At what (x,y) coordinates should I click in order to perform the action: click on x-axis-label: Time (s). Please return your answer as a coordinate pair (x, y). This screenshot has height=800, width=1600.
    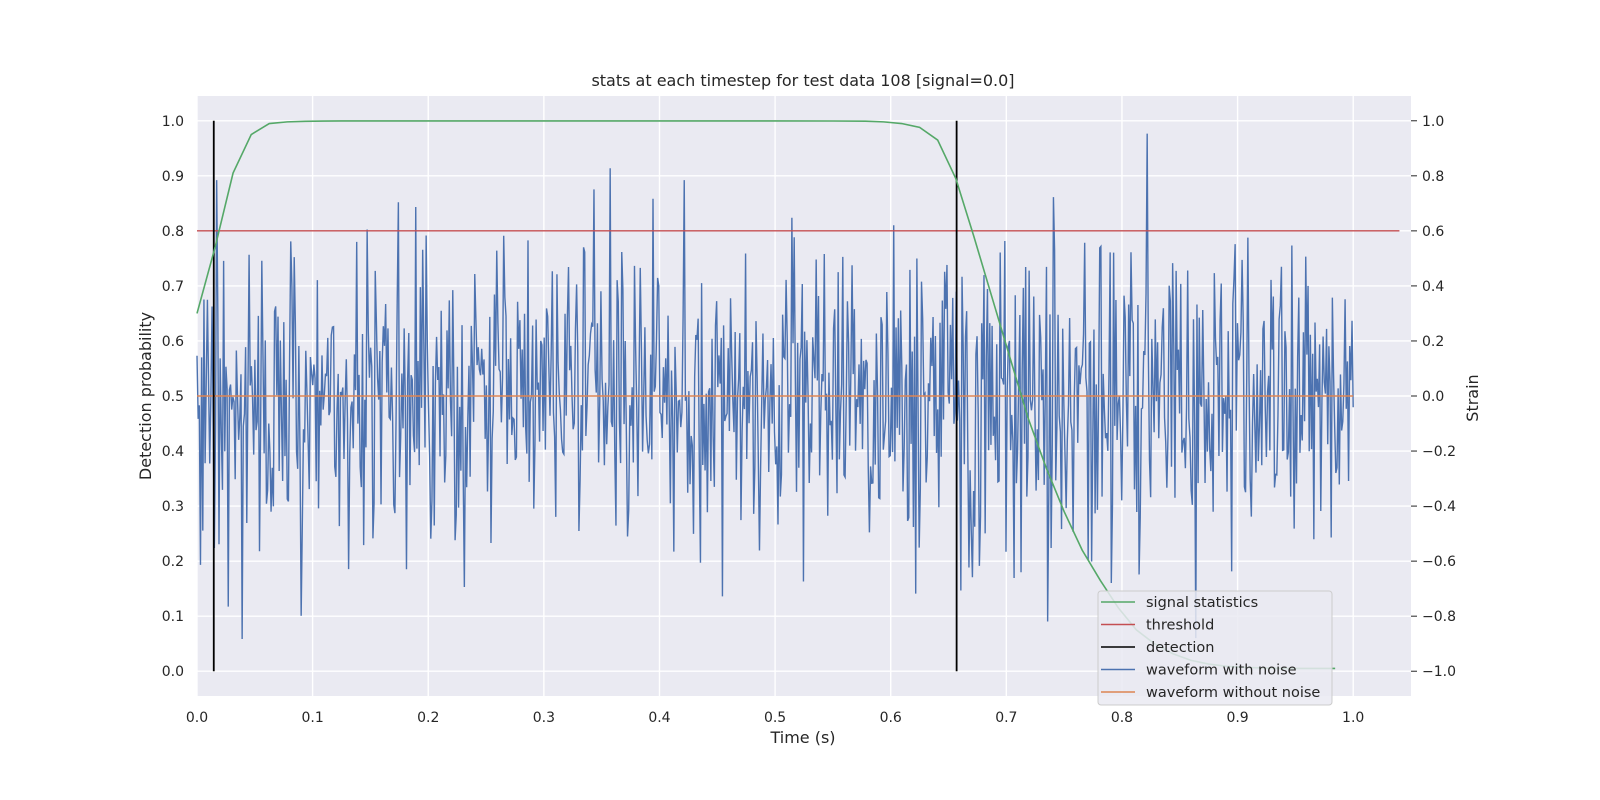
    Looking at the image, I should click on (802, 737).